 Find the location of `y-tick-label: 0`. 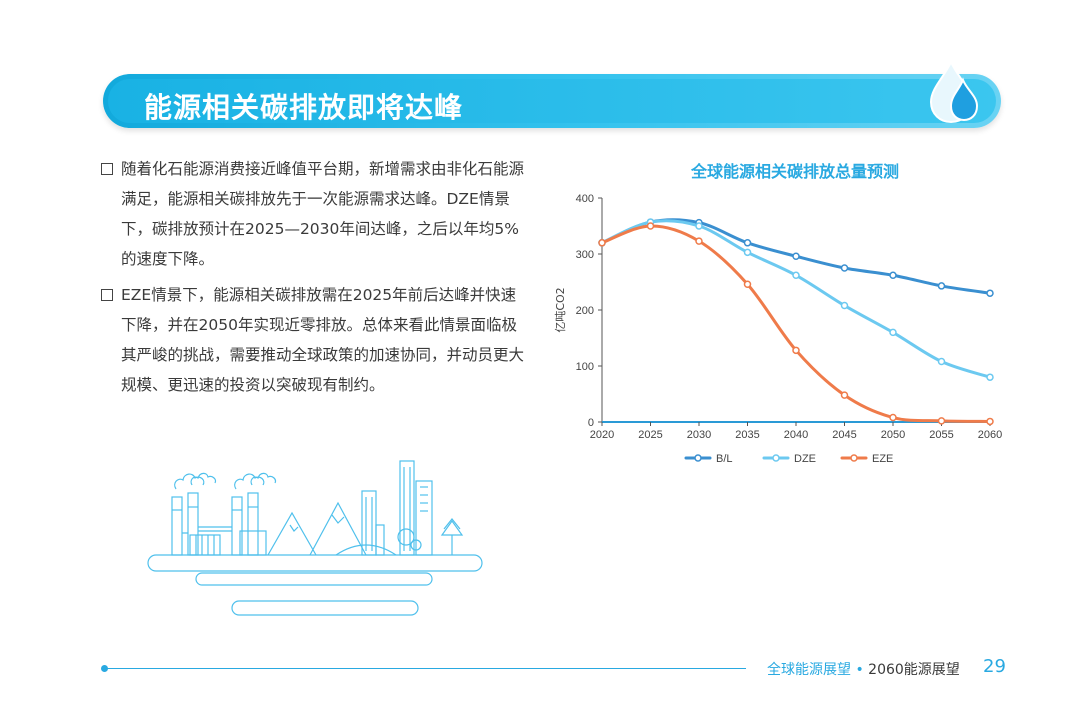

y-tick-label: 0 is located at coordinates (591, 423).